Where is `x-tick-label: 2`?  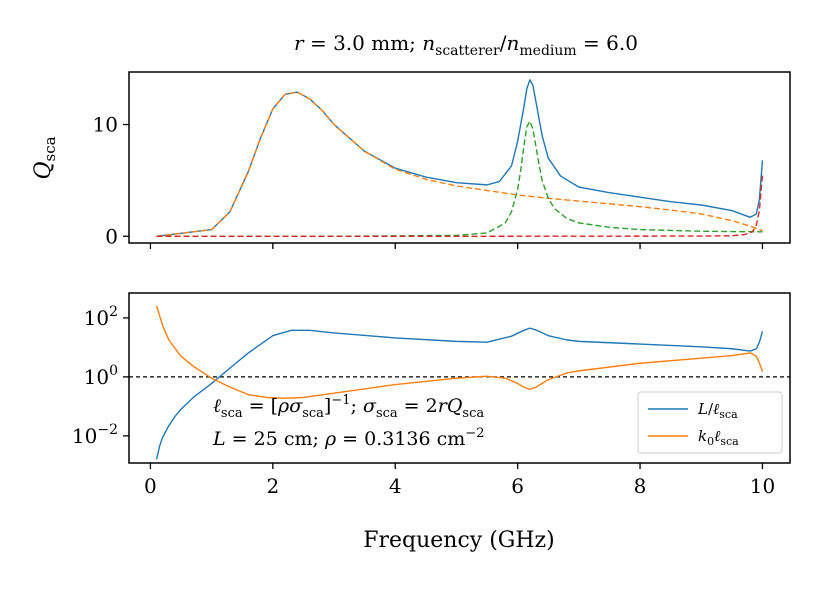 x-tick-label: 2 is located at coordinates (272, 486).